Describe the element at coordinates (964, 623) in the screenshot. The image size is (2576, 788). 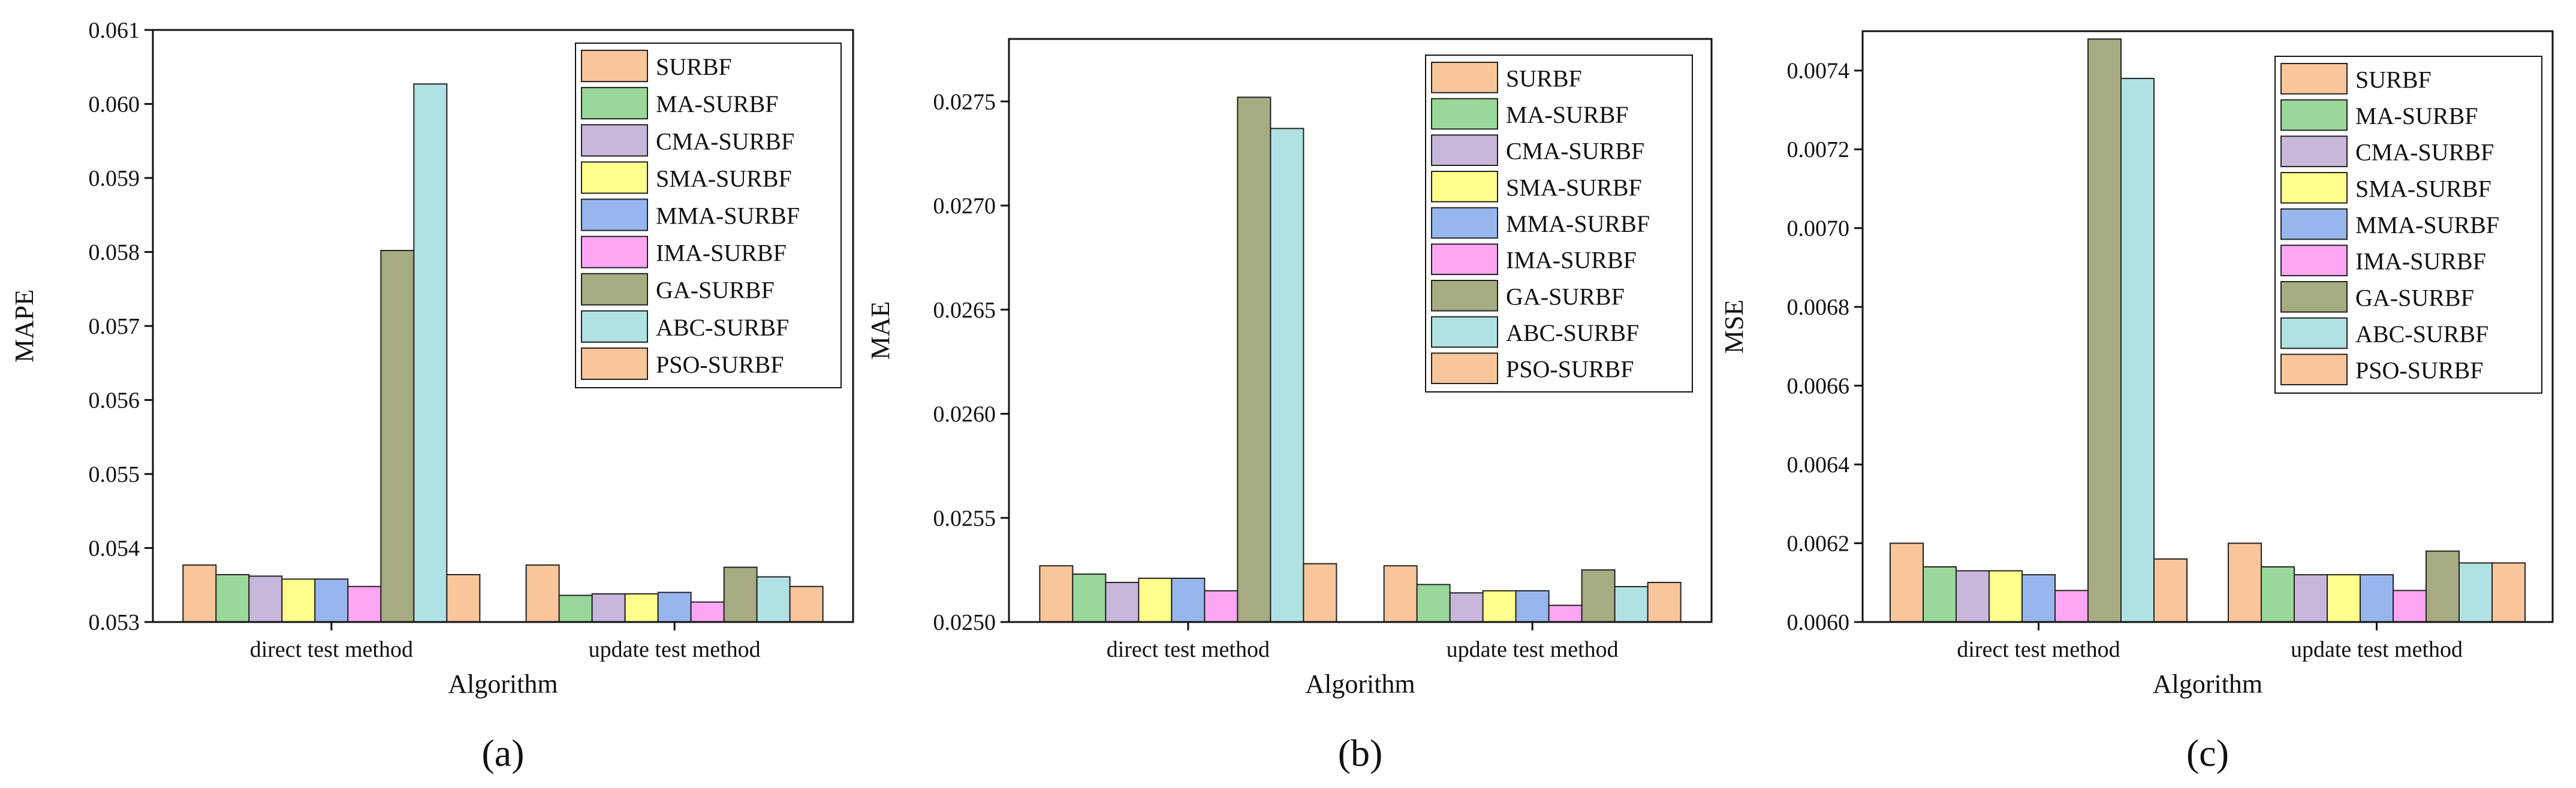
I see `y-tick-label: 0.0250` at that location.